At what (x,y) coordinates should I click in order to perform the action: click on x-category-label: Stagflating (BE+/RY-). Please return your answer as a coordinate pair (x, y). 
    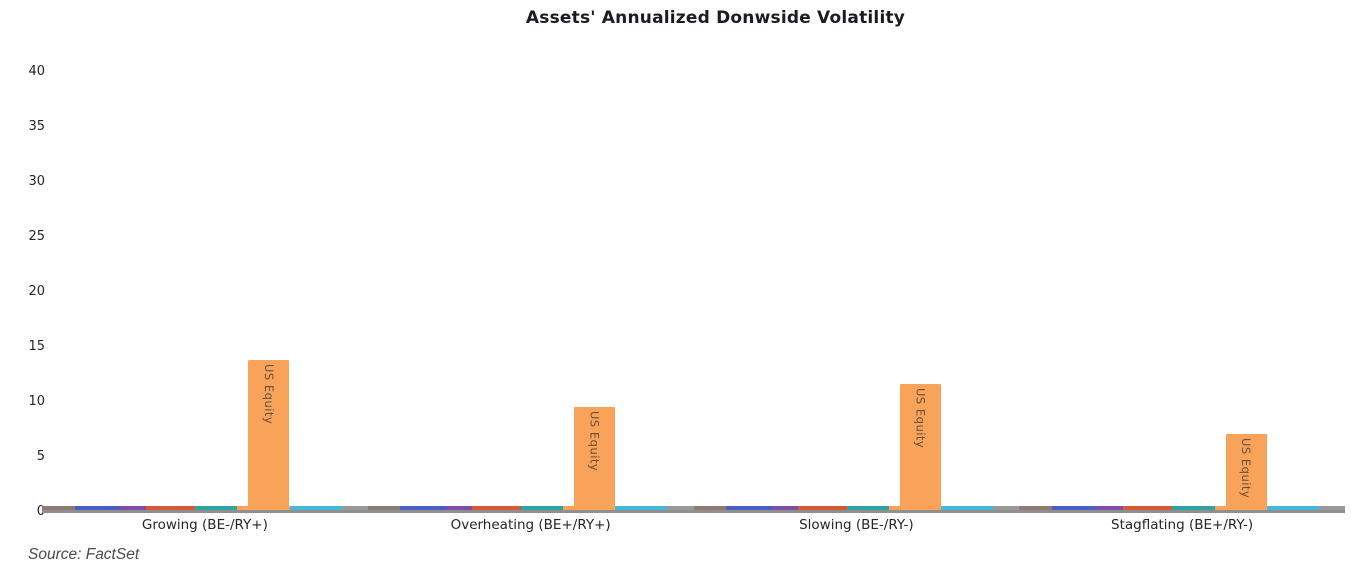
    Looking at the image, I should click on (1182, 525).